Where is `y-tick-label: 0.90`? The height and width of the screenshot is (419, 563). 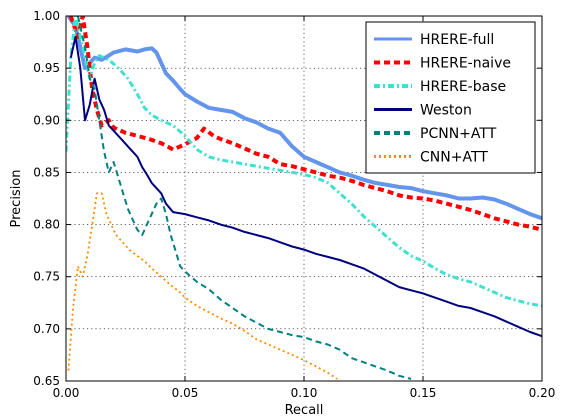 y-tick-label: 0.90 is located at coordinates (46, 120).